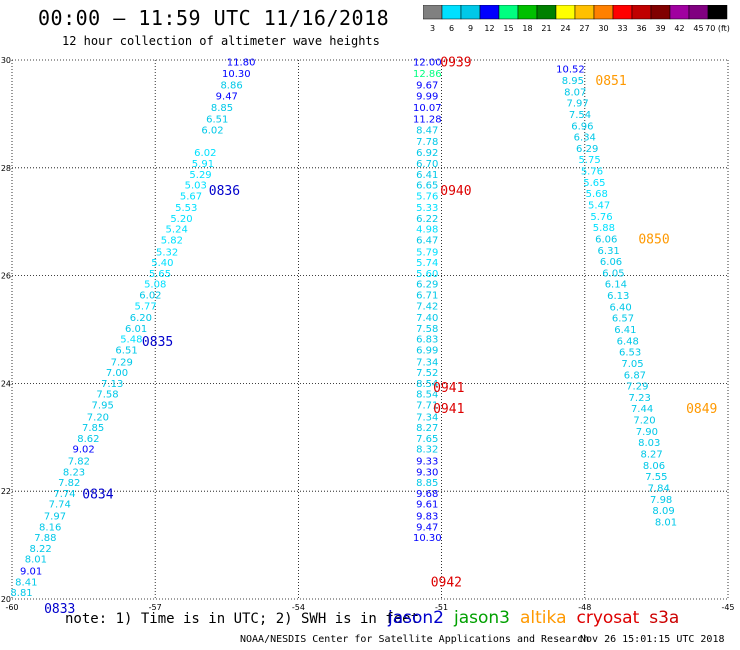 Image resolution: width=740 pixels, height=650 pixels. Describe the element at coordinates (620, 307) in the screenshot. I see `swh-value: 6.40` at that location.